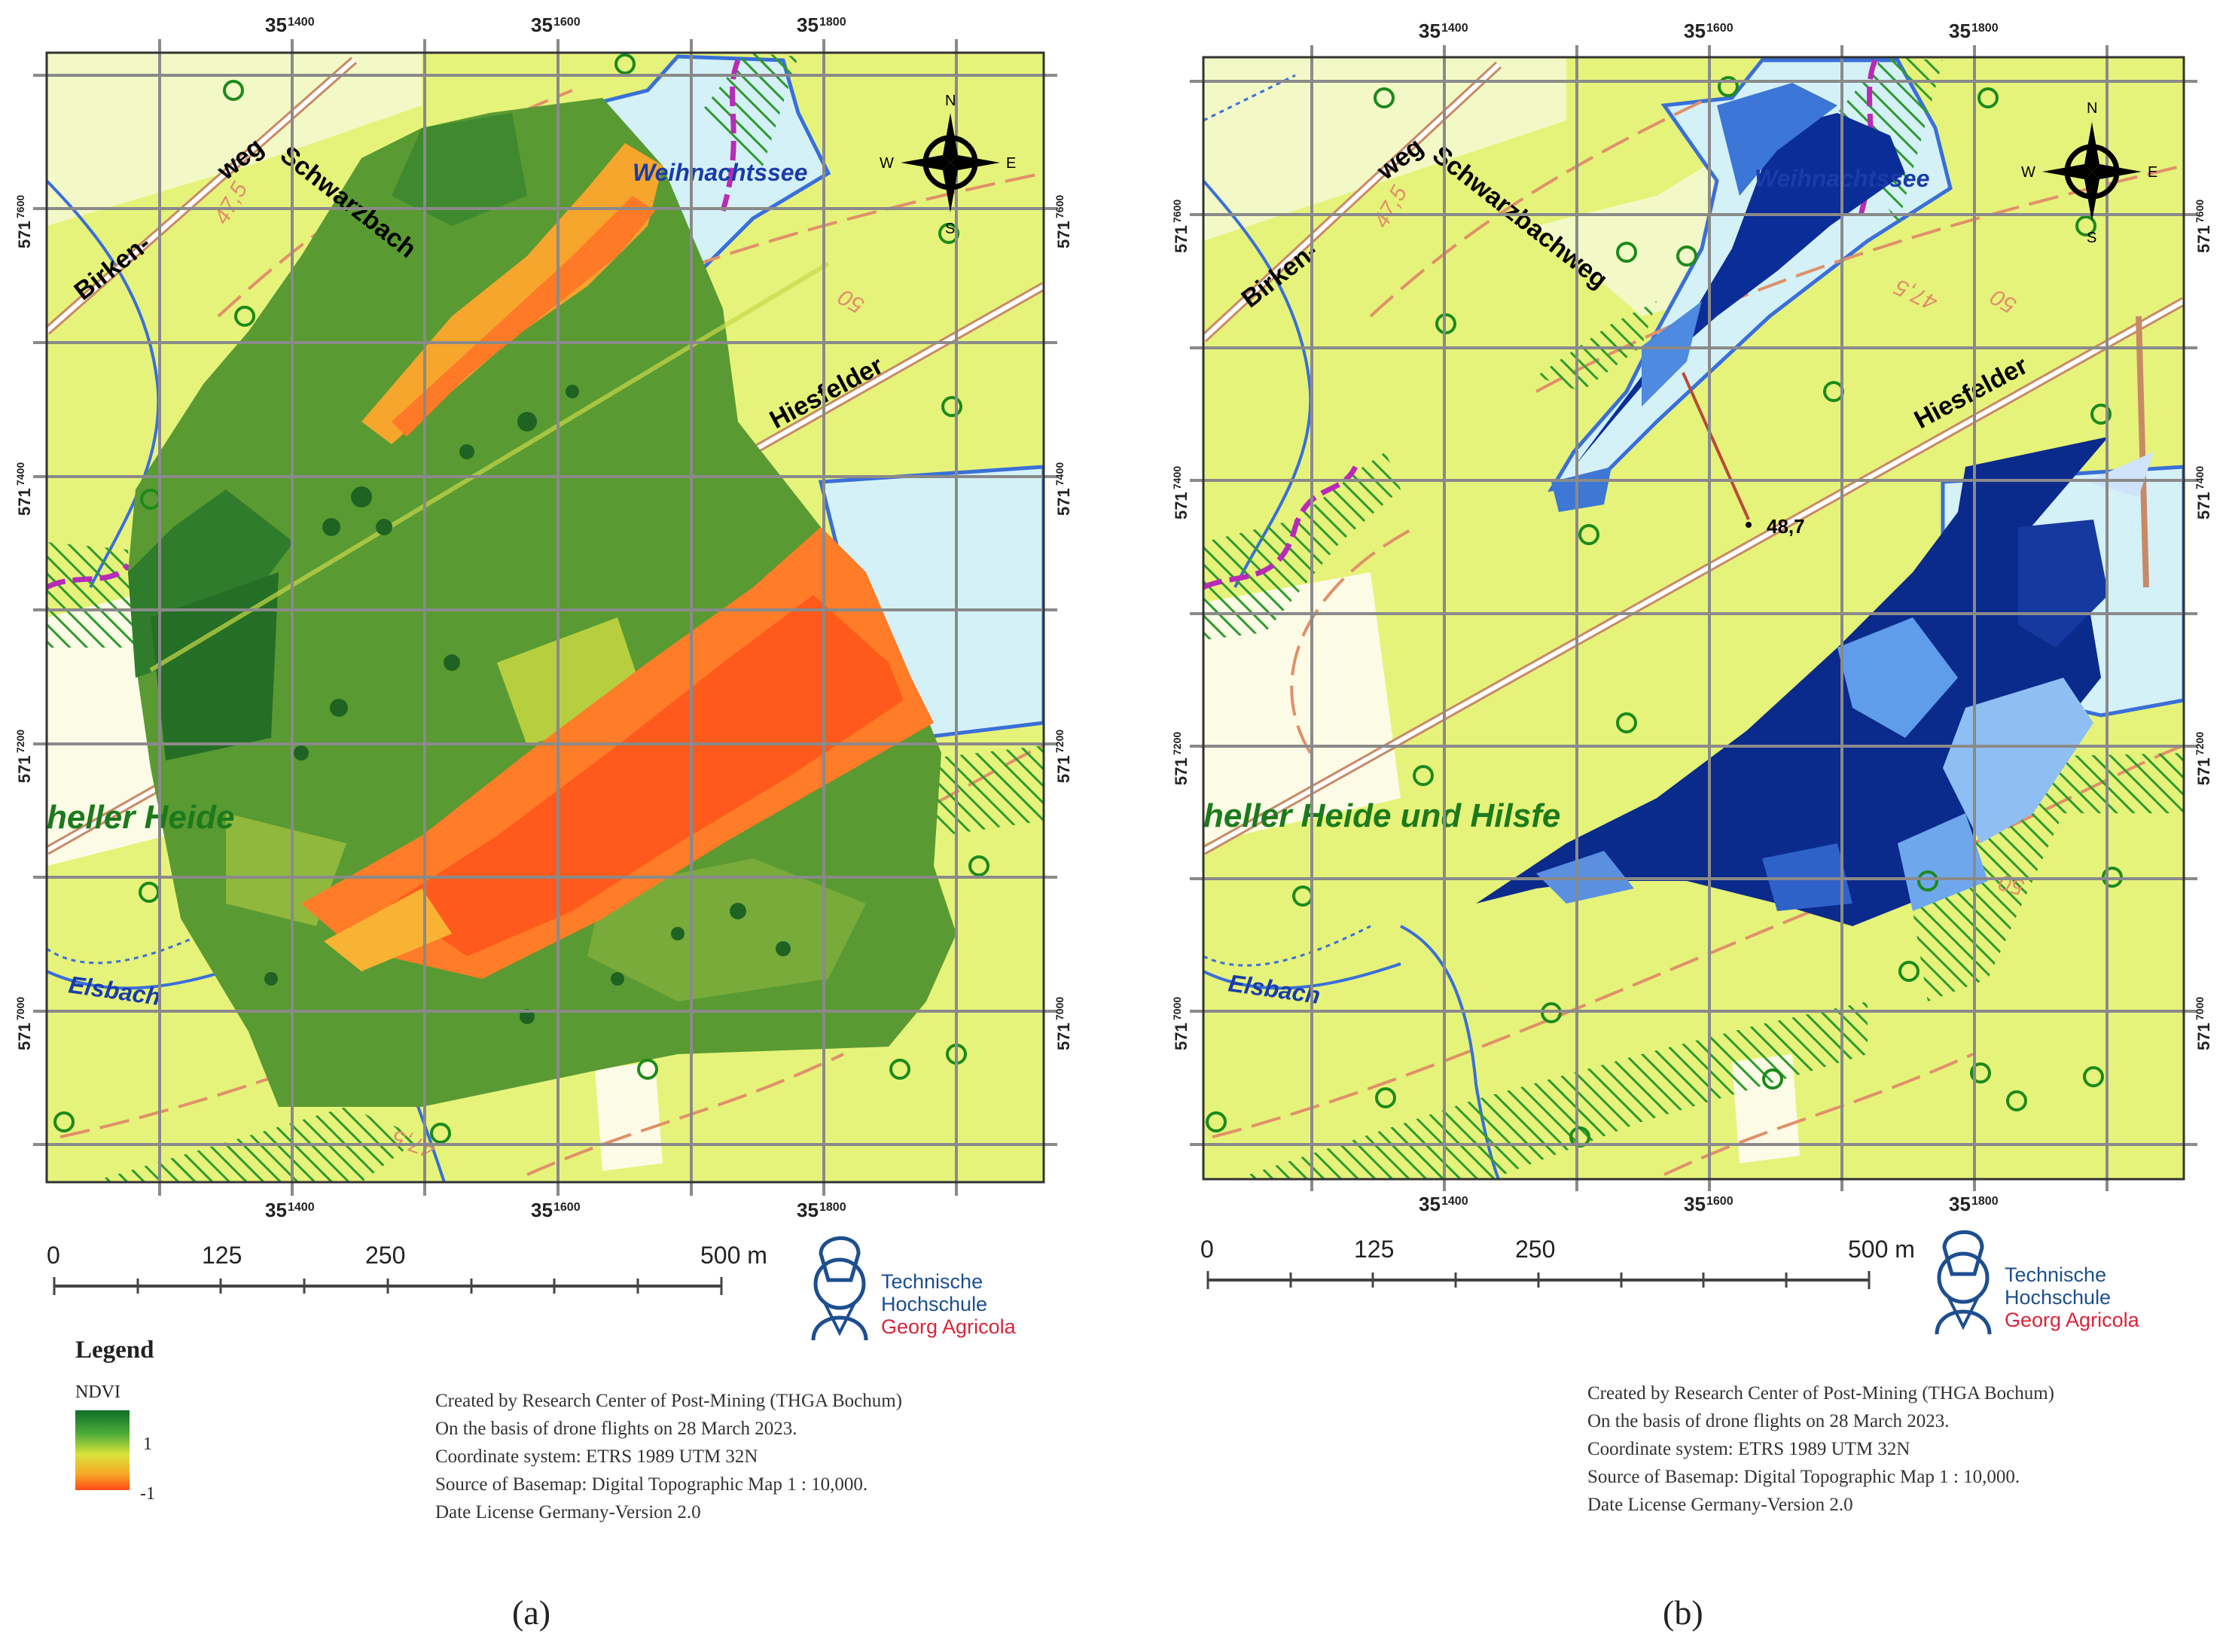  What do you see at coordinates (103, 1450) in the screenshot?
I see `ndvi-colorbar` at bounding box center [103, 1450].